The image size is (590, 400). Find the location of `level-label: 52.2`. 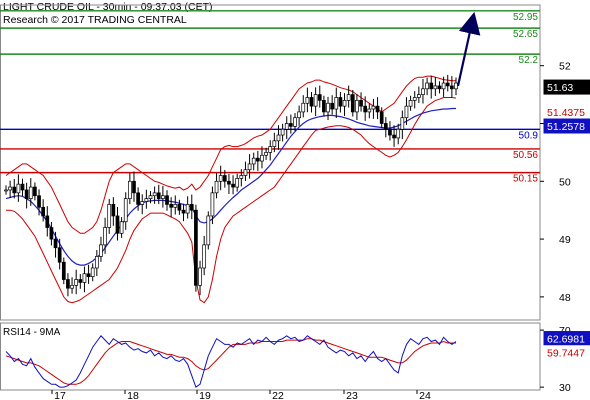

level-label: 52.2 is located at coordinates (529, 60).